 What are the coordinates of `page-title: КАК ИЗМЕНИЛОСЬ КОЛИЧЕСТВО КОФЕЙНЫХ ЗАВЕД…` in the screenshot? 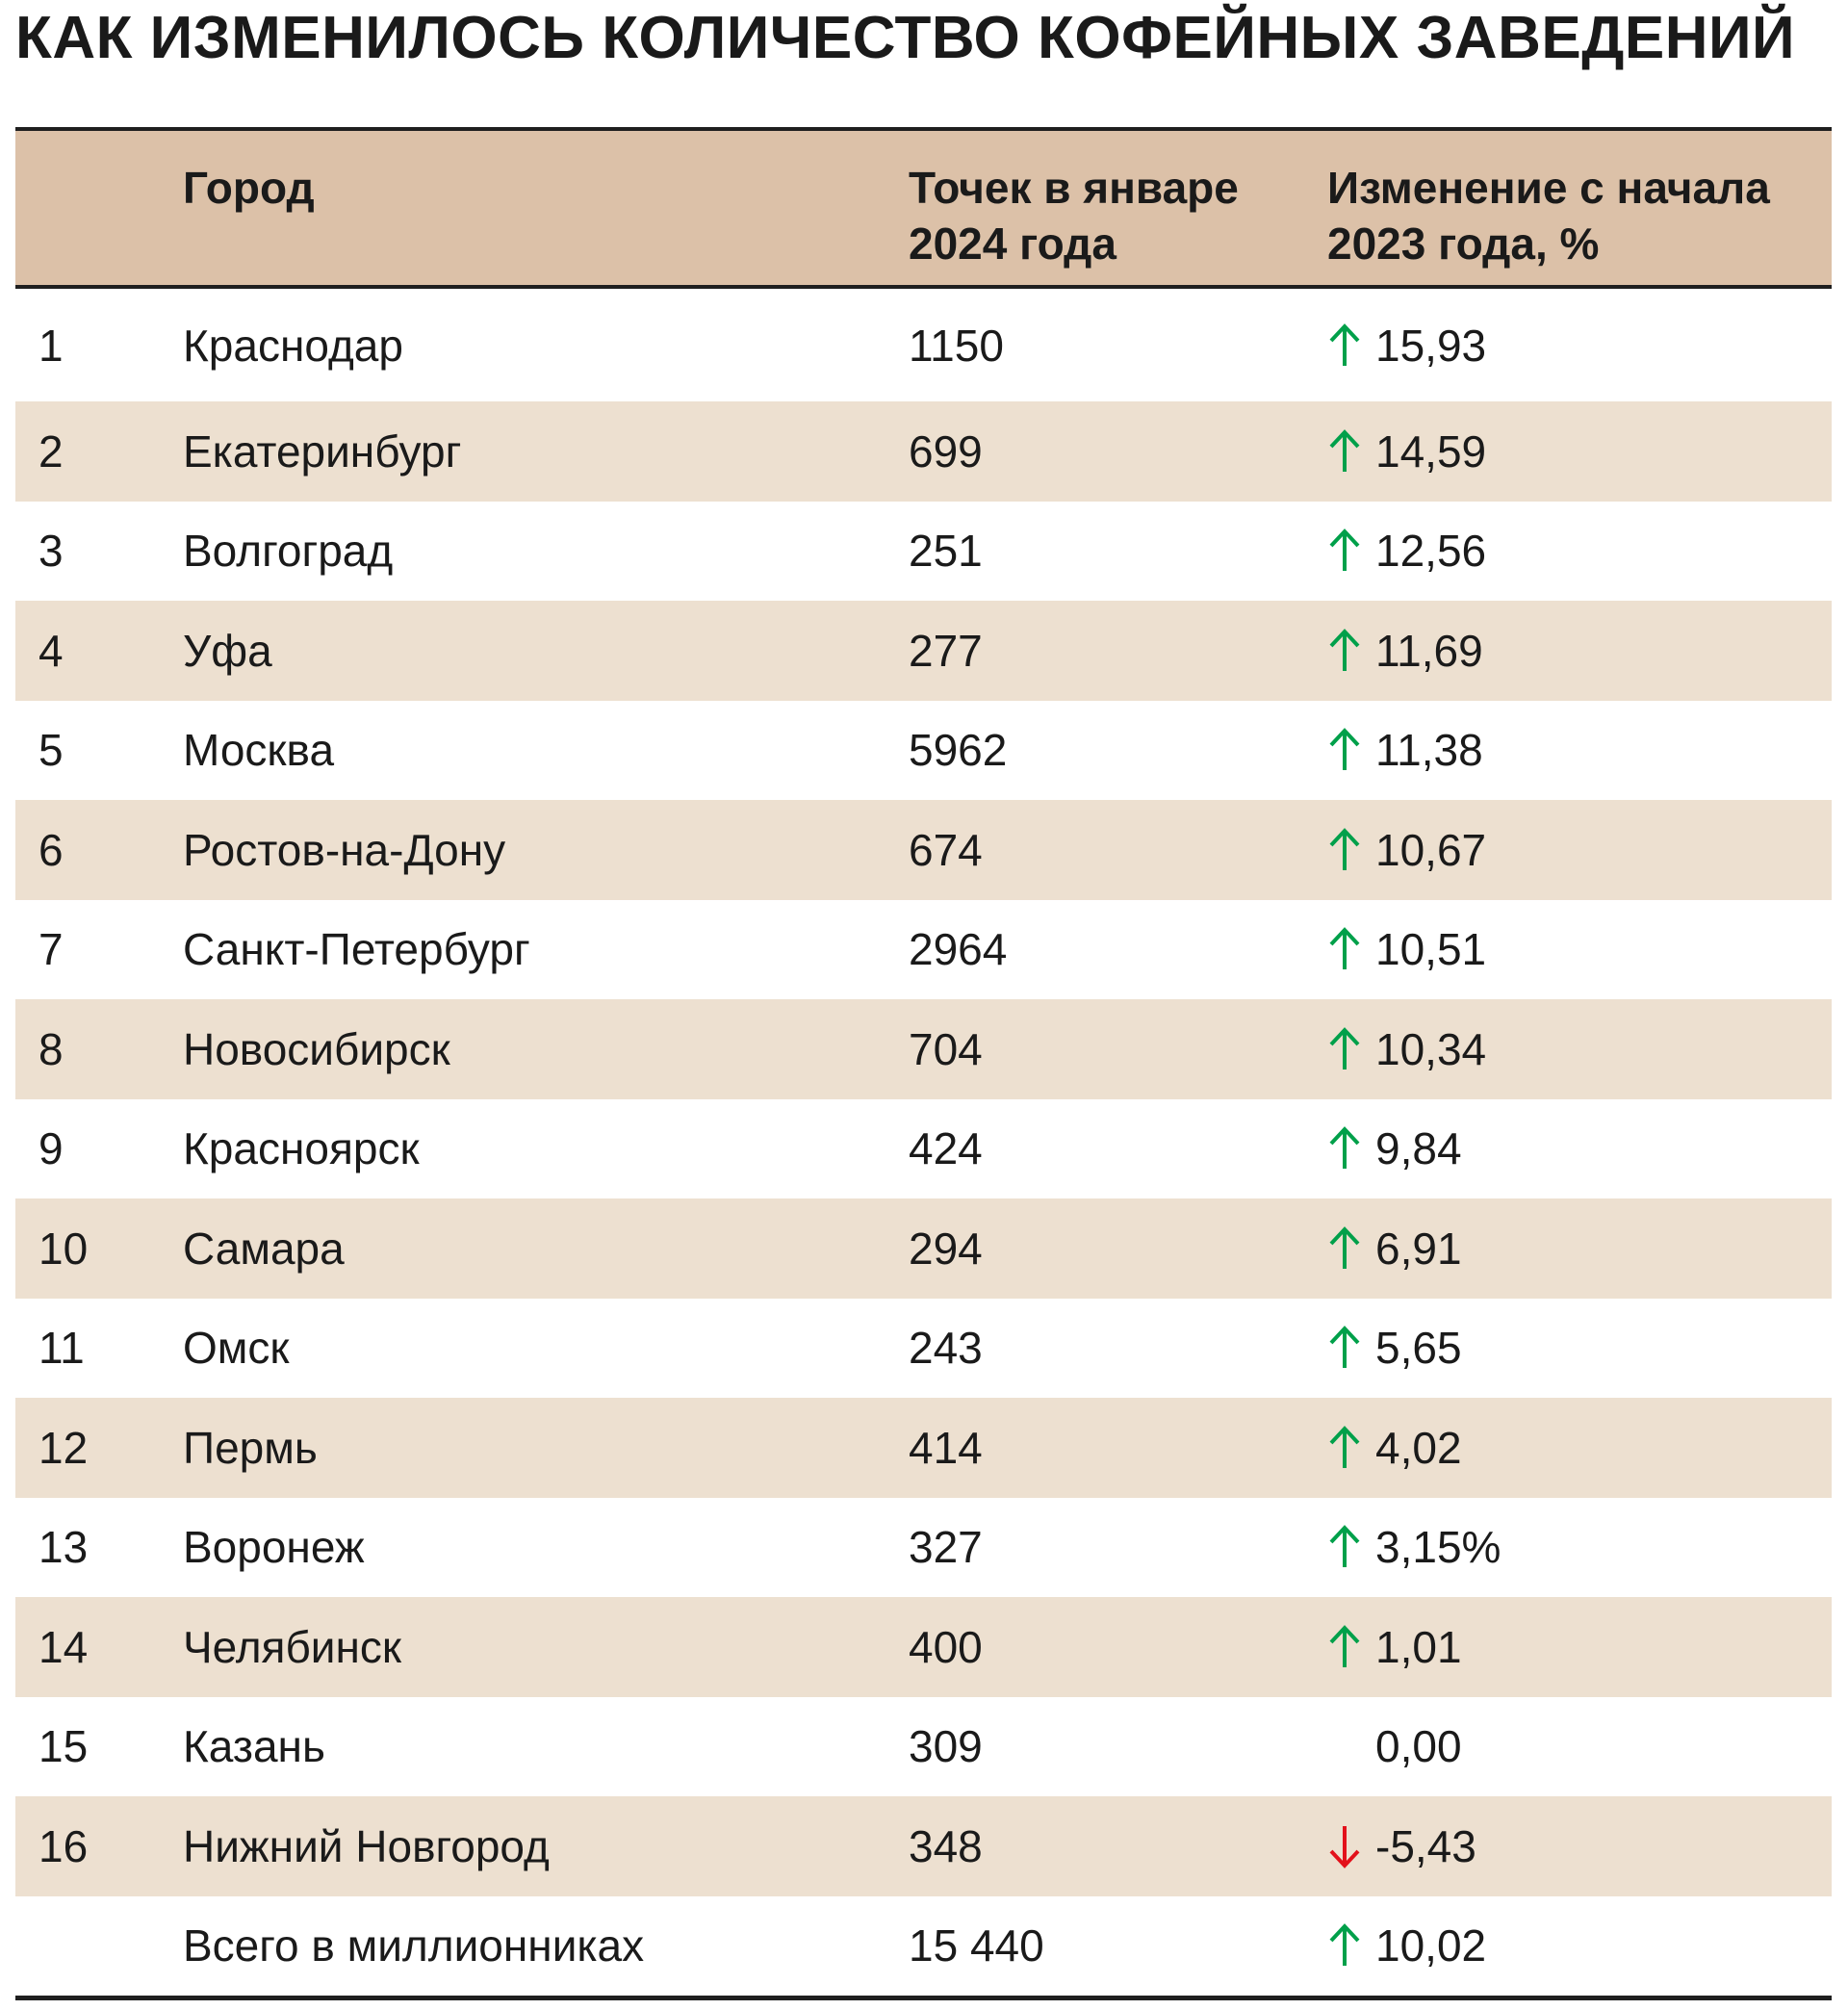 It's located at (905, 38).